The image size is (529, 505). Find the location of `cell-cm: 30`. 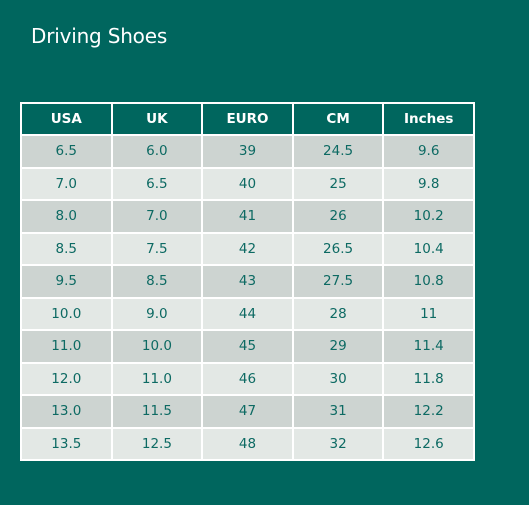

cell-cm: 30 is located at coordinates (338, 378).